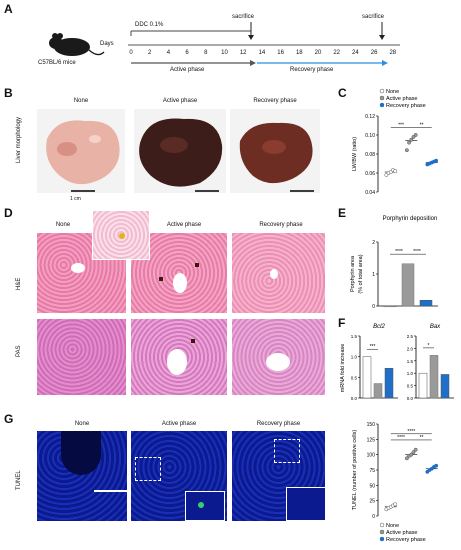  What do you see at coordinates (372, 471) in the screenshot?
I see `y-tick-label: 75` at bounding box center [372, 471].